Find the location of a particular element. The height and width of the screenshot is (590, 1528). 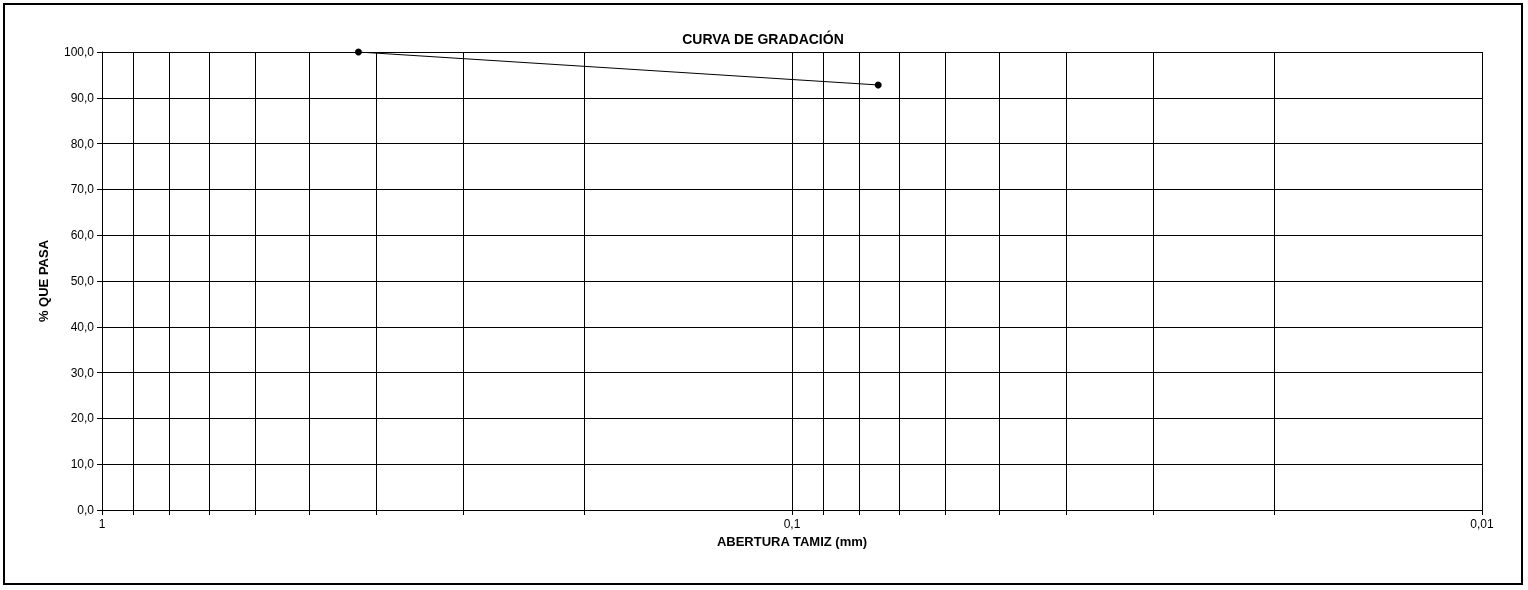

y-tick-label: 0,0 is located at coordinates (86, 510).